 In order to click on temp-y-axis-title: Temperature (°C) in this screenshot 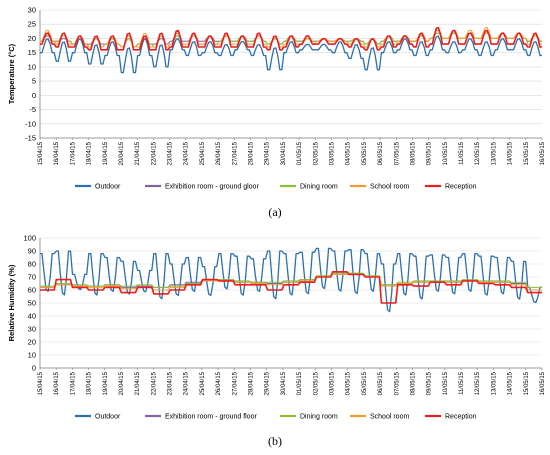, I will do `click(11, 73)`.